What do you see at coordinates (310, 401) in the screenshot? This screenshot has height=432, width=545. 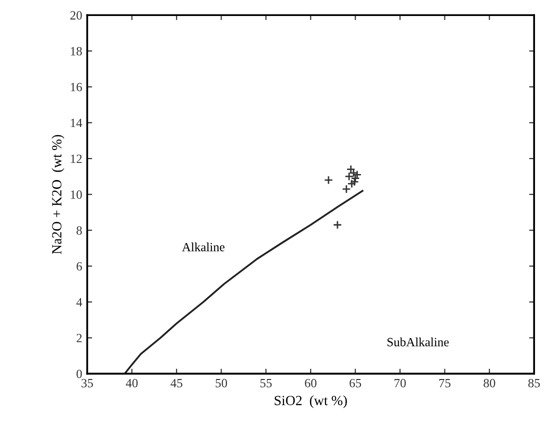 I see `x-axis-title: SiO2 (wt %)` at bounding box center [310, 401].